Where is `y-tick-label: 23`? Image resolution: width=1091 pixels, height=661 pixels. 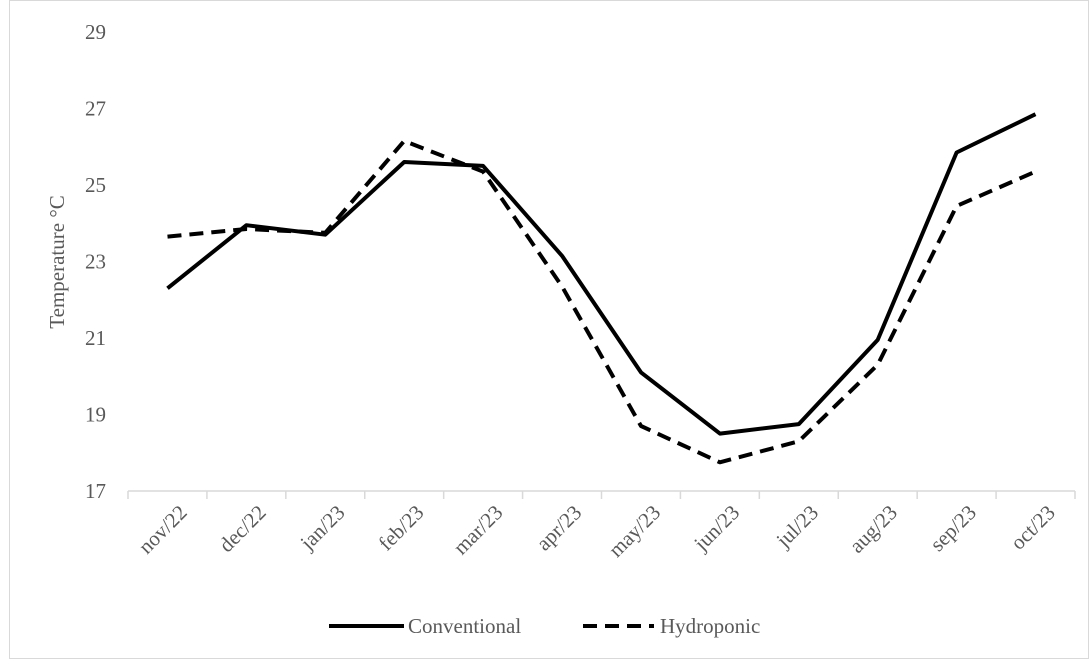
y-tick-label: 23 is located at coordinates (95, 262).